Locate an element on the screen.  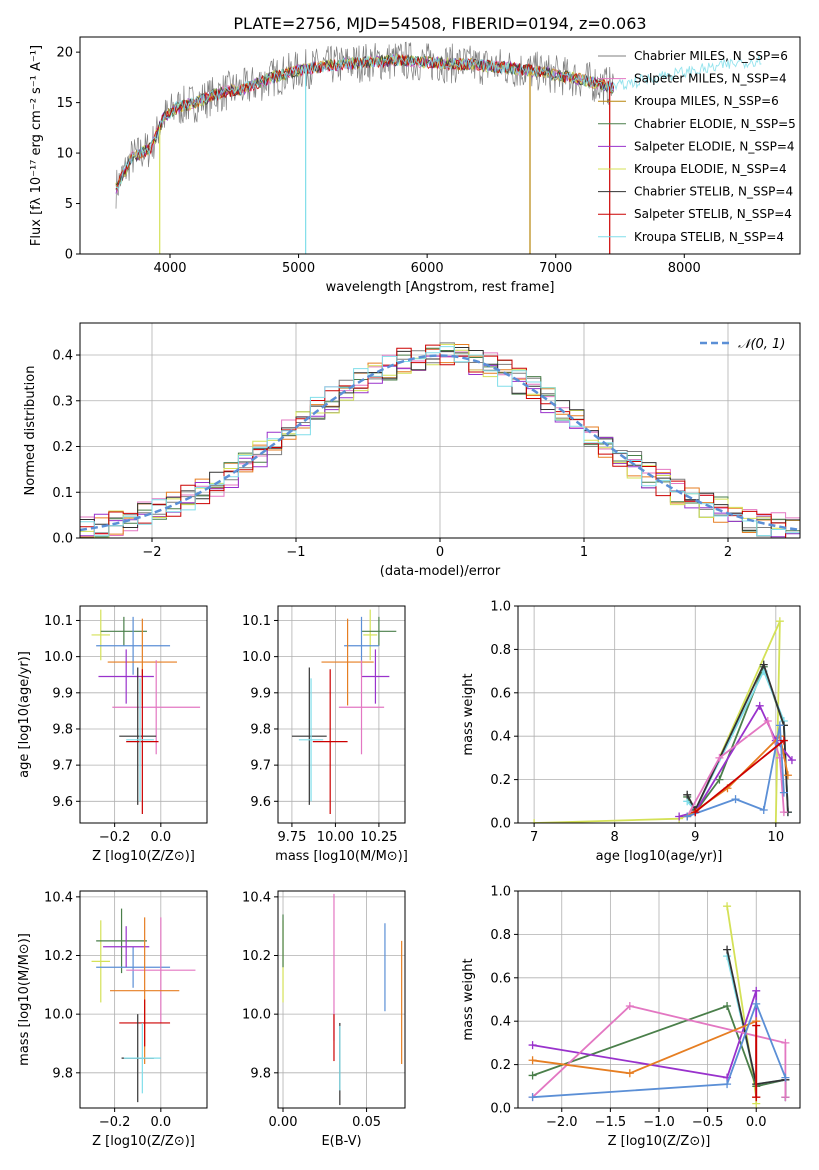
x-tick-label: 0.05 is located at coordinates (366, 1122).